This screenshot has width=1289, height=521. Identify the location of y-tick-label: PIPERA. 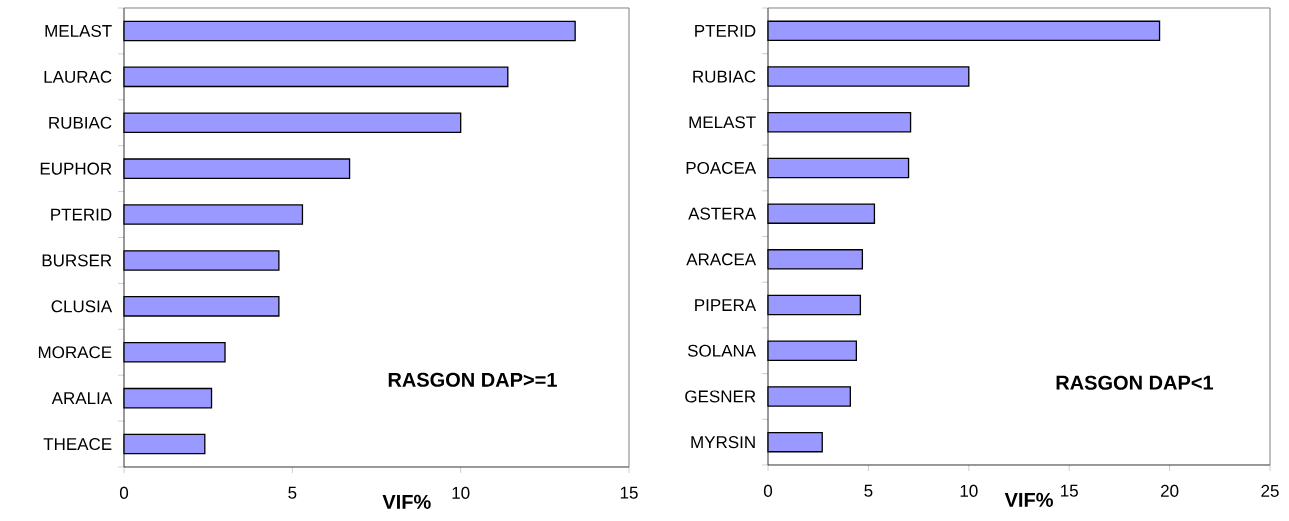
(726, 305).